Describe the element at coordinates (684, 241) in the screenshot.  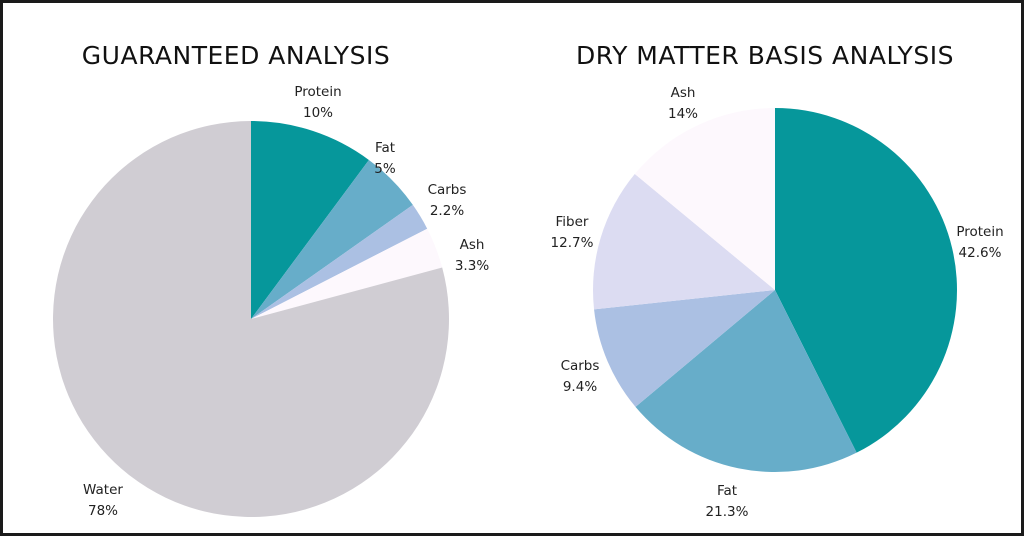
I see `pie-slice-fiber` at that location.